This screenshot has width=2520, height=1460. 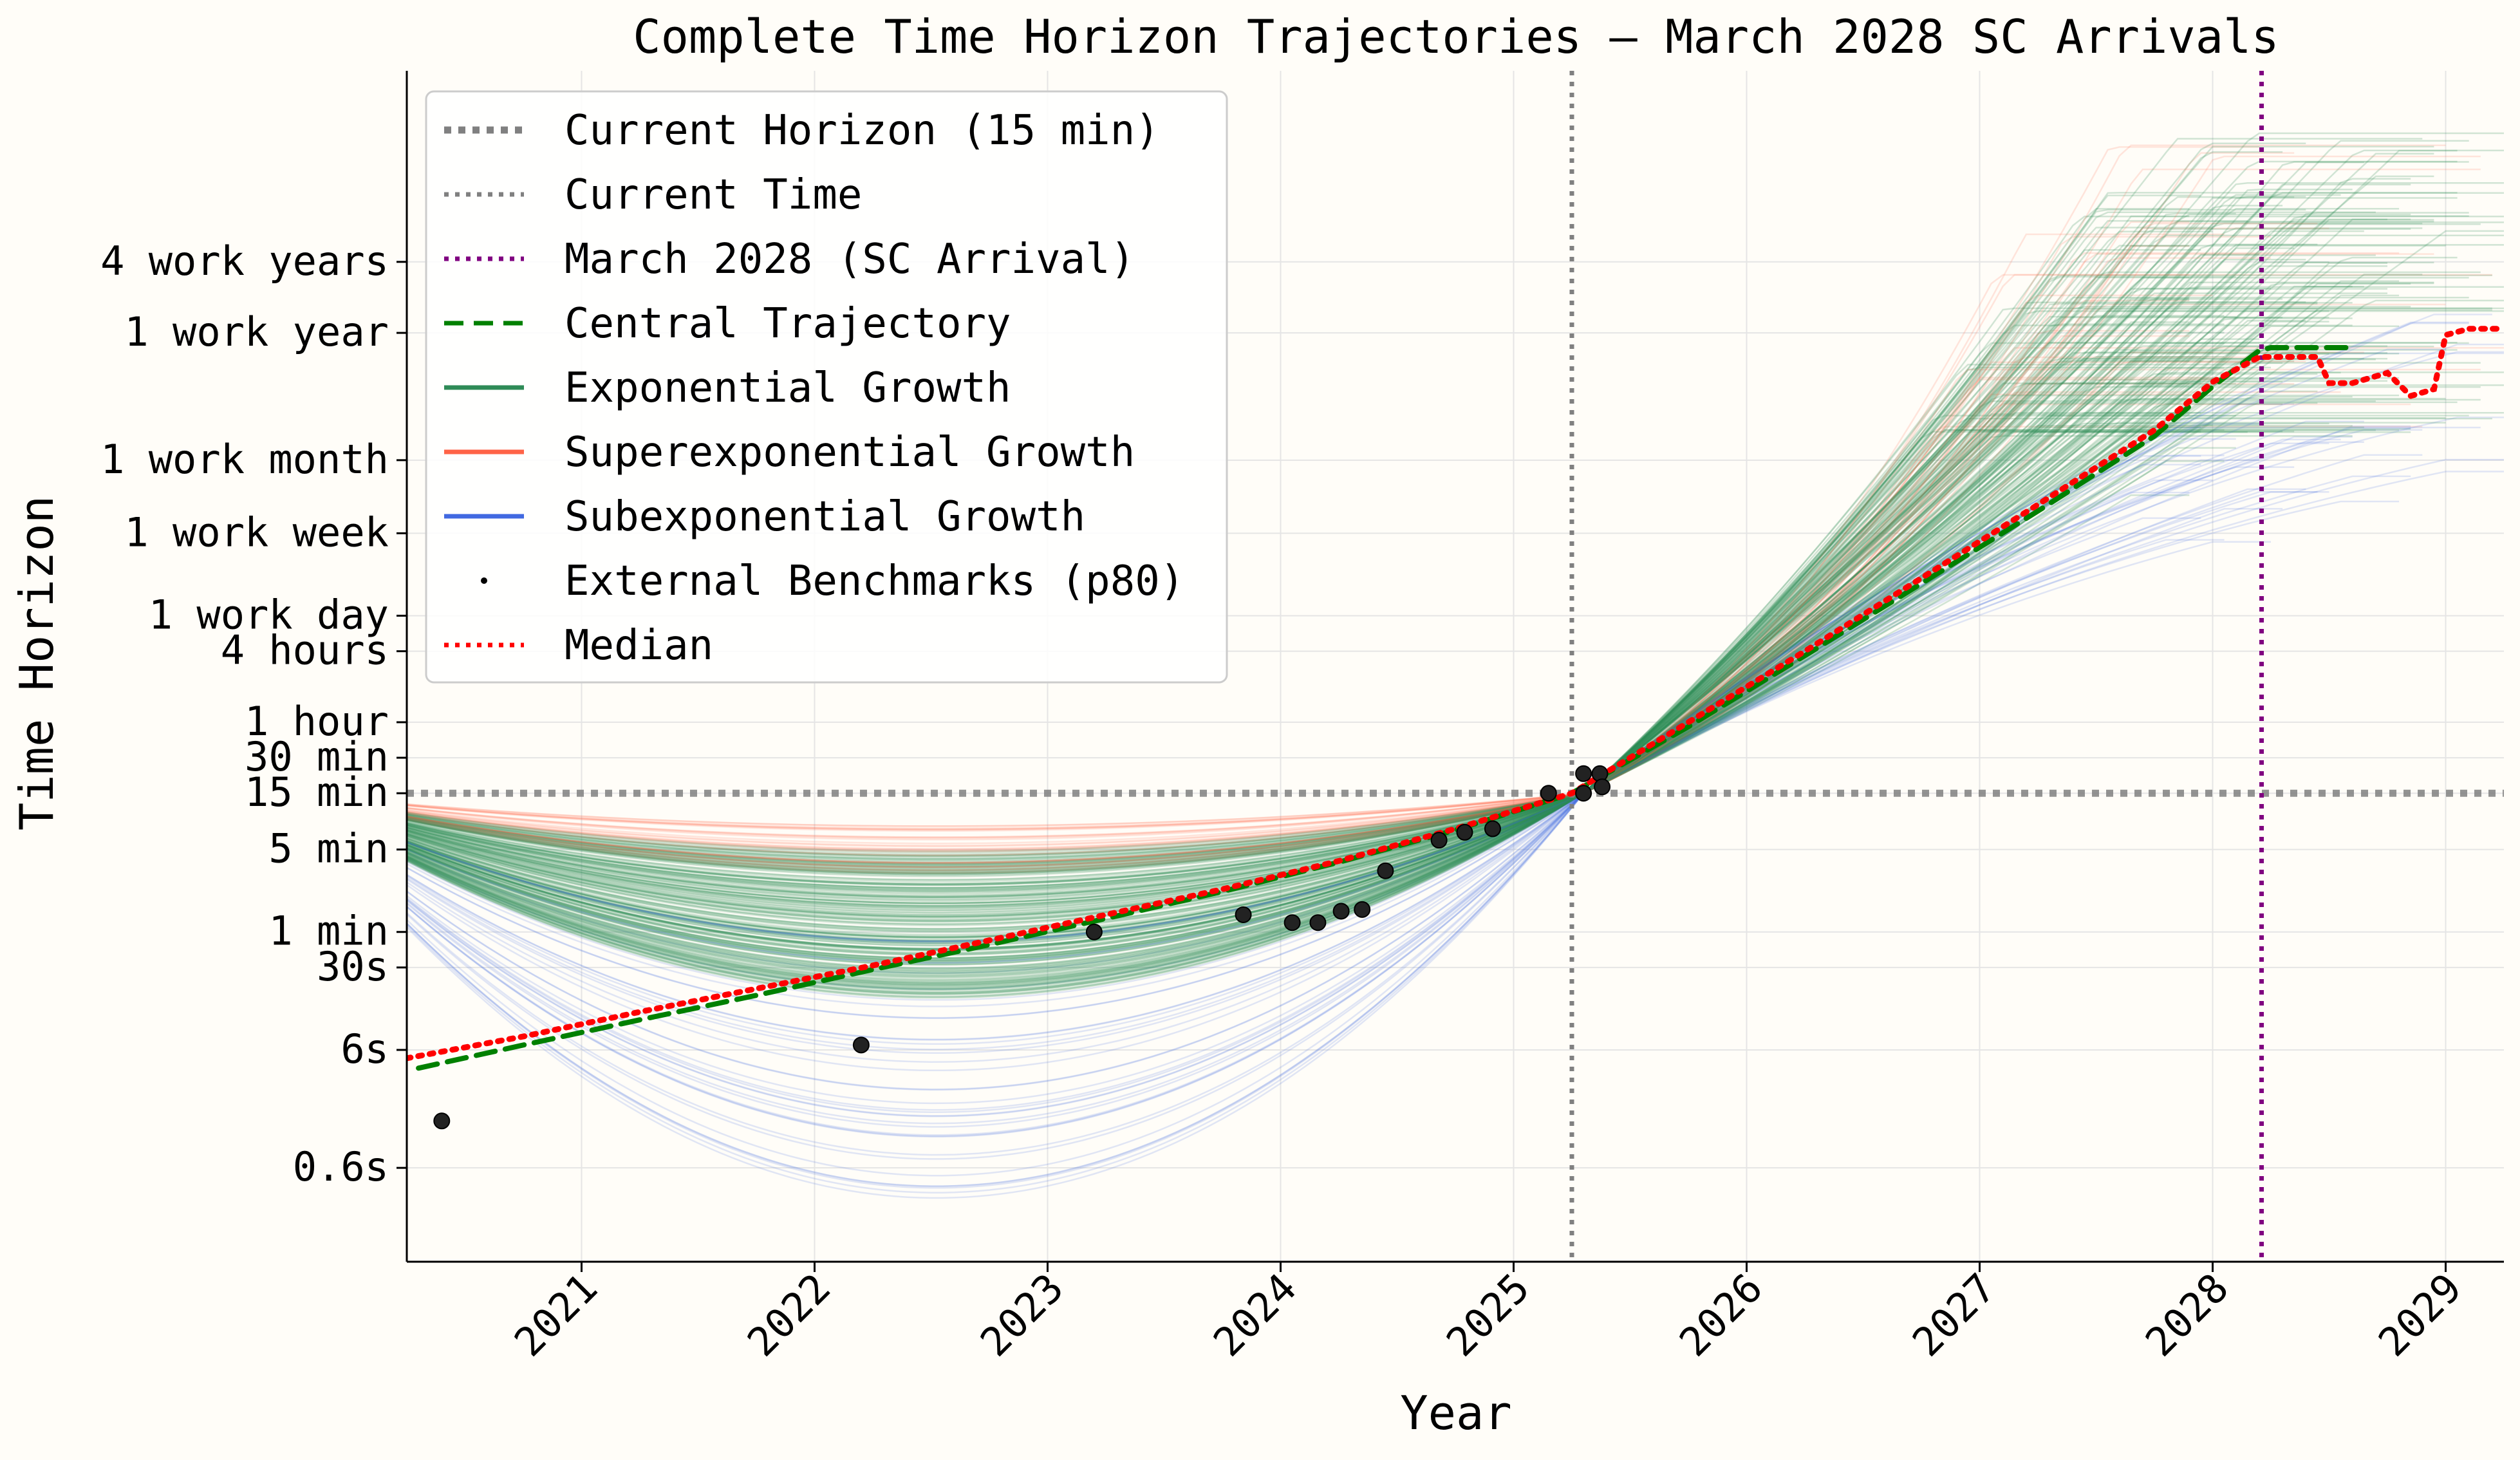 What do you see at coordinates (1022, 947) in the screenshot?
I see `benchmark-points` at bounding box center [1022, 947].